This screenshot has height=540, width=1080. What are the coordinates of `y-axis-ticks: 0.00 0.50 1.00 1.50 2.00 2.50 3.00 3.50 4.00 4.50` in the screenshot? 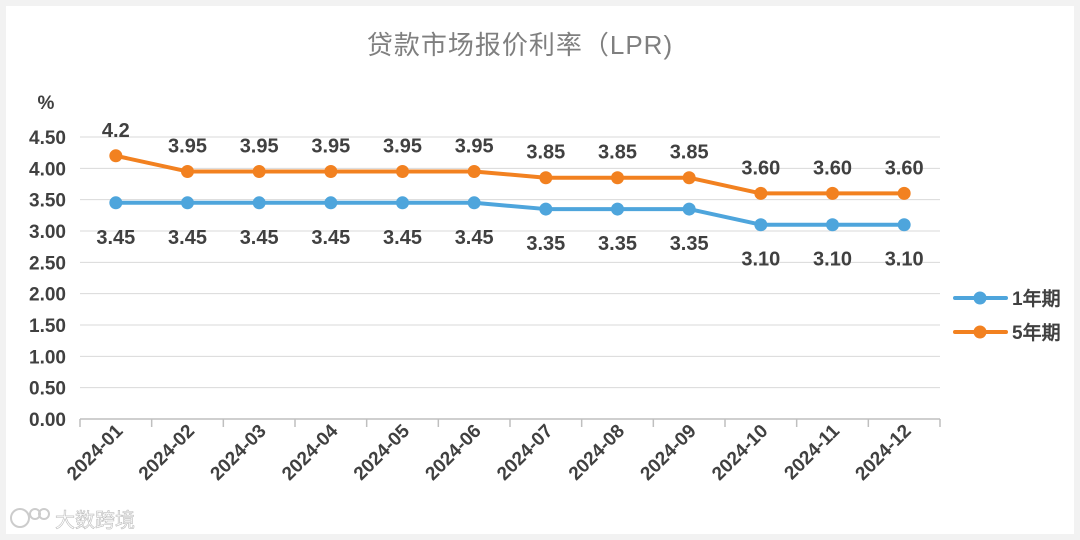 It's located at (47, 279).